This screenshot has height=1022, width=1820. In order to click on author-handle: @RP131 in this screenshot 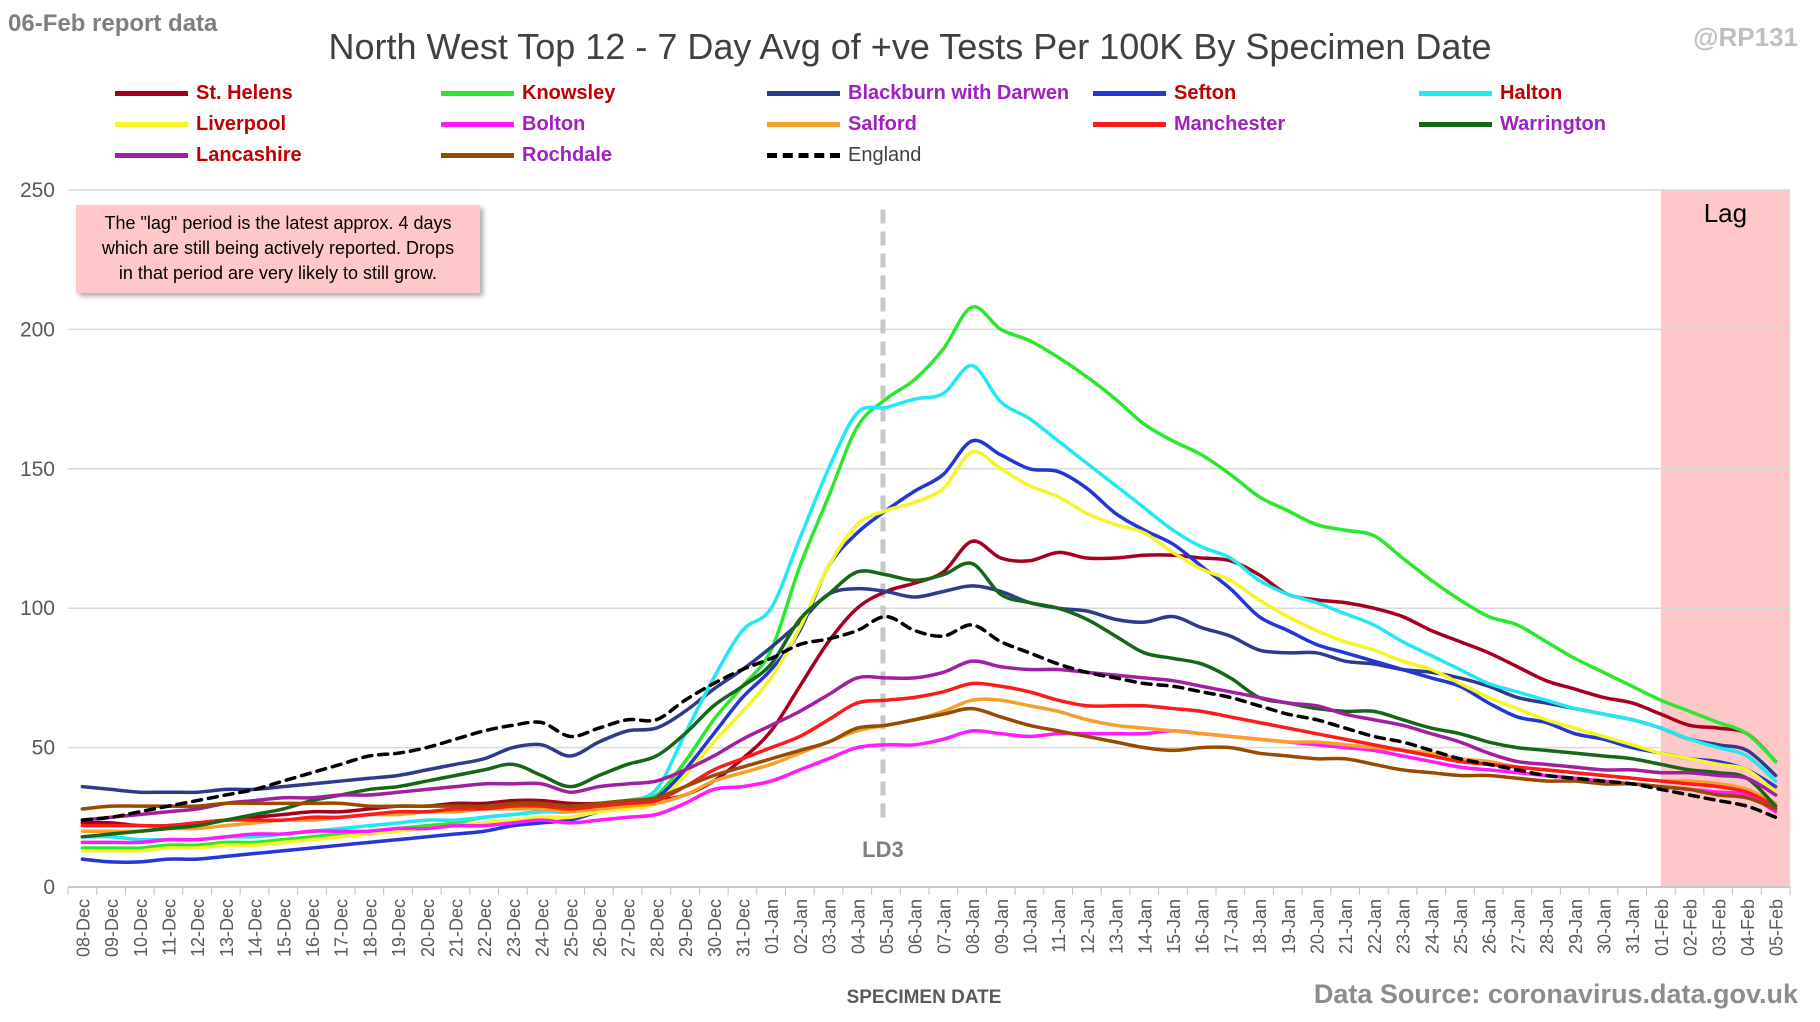, I will do `click(1745, 37)`.